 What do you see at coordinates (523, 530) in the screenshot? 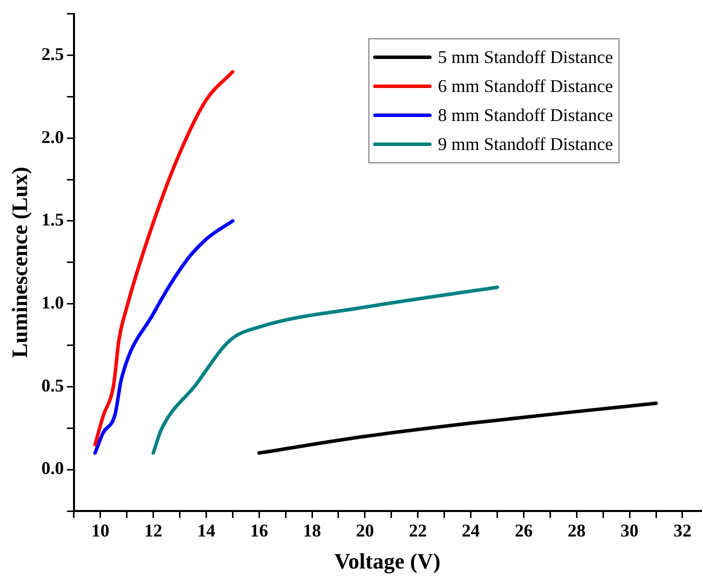
I see `x-tick-label: 26` at bounding box center [523, 530].